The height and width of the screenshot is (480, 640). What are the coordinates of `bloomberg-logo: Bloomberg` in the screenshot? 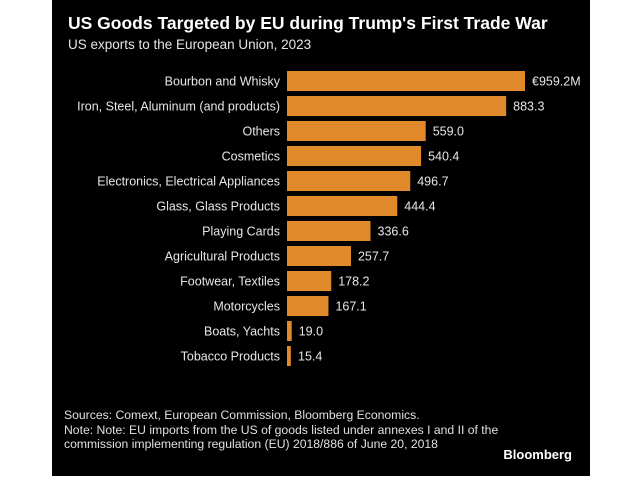 It's located at (537, 454).